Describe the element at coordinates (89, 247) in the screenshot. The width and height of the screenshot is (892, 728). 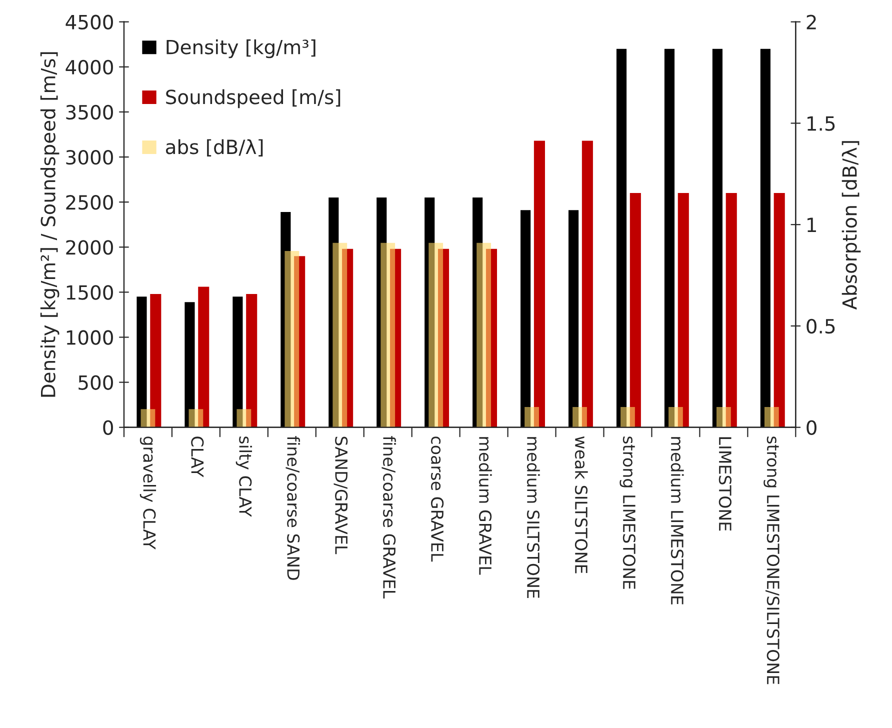
I see `y-tick-label: 2000` at that location.